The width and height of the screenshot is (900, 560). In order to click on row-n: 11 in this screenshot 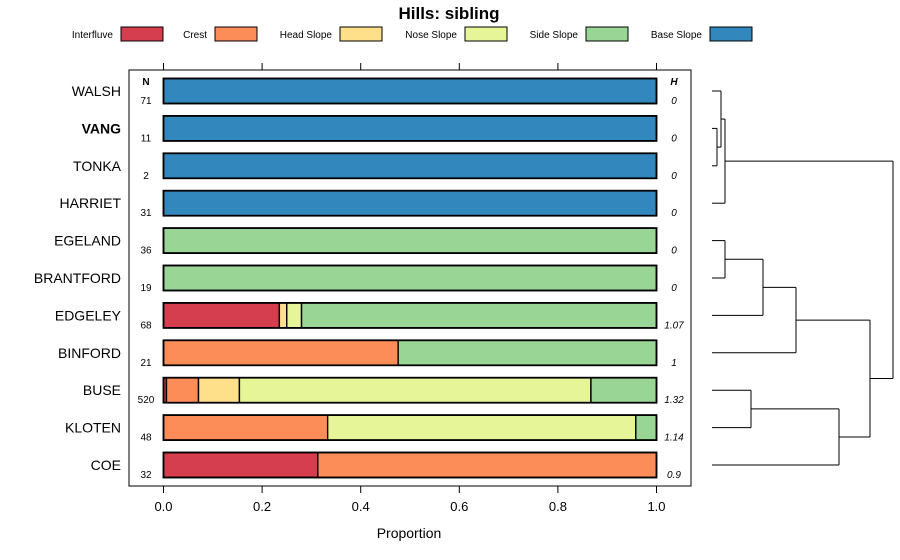, I will do `click(146, 138)`.